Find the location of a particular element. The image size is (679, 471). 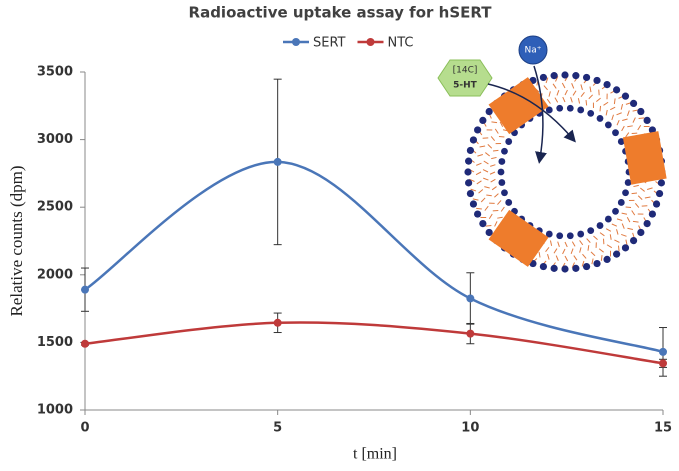

x-axis-label: t [min] is located at coordinates (375, 454).